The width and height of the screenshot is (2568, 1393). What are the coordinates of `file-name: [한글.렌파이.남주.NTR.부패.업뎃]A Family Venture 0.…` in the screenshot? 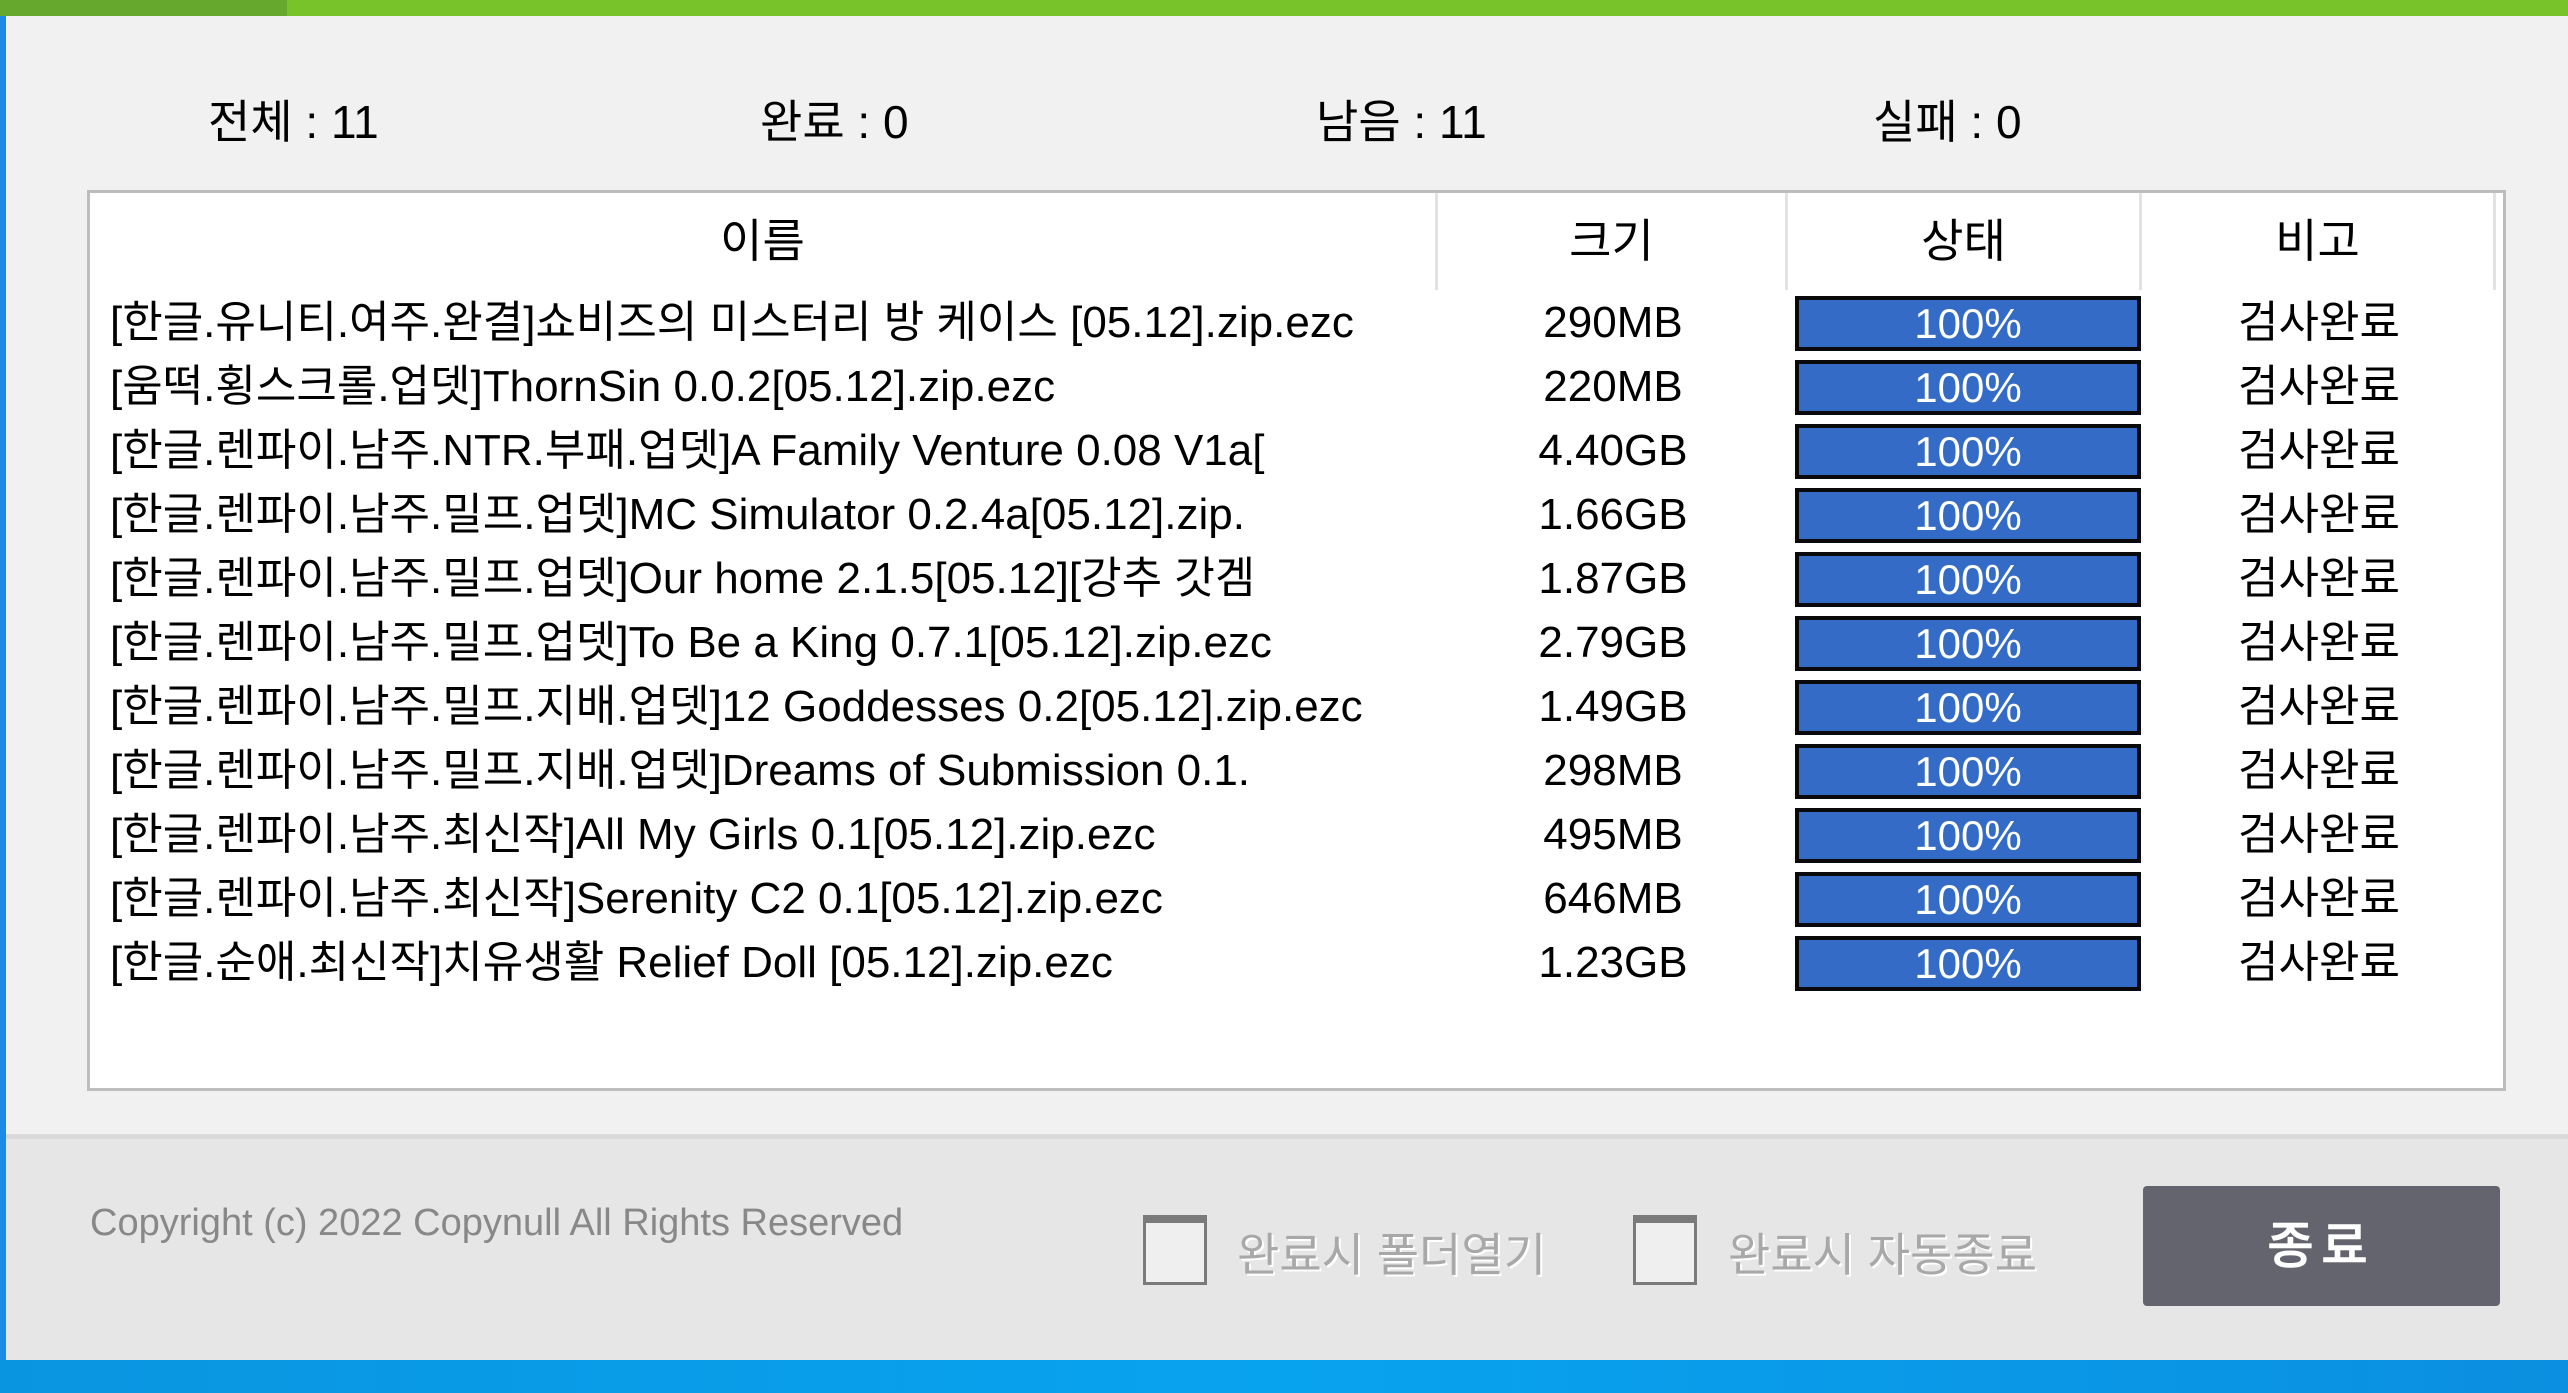 It's located at (687, 450).